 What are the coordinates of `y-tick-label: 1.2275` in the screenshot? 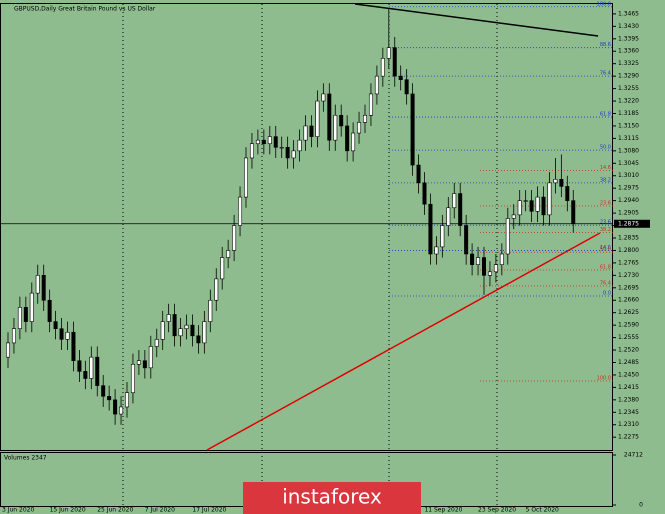 It's located at (628, 437).